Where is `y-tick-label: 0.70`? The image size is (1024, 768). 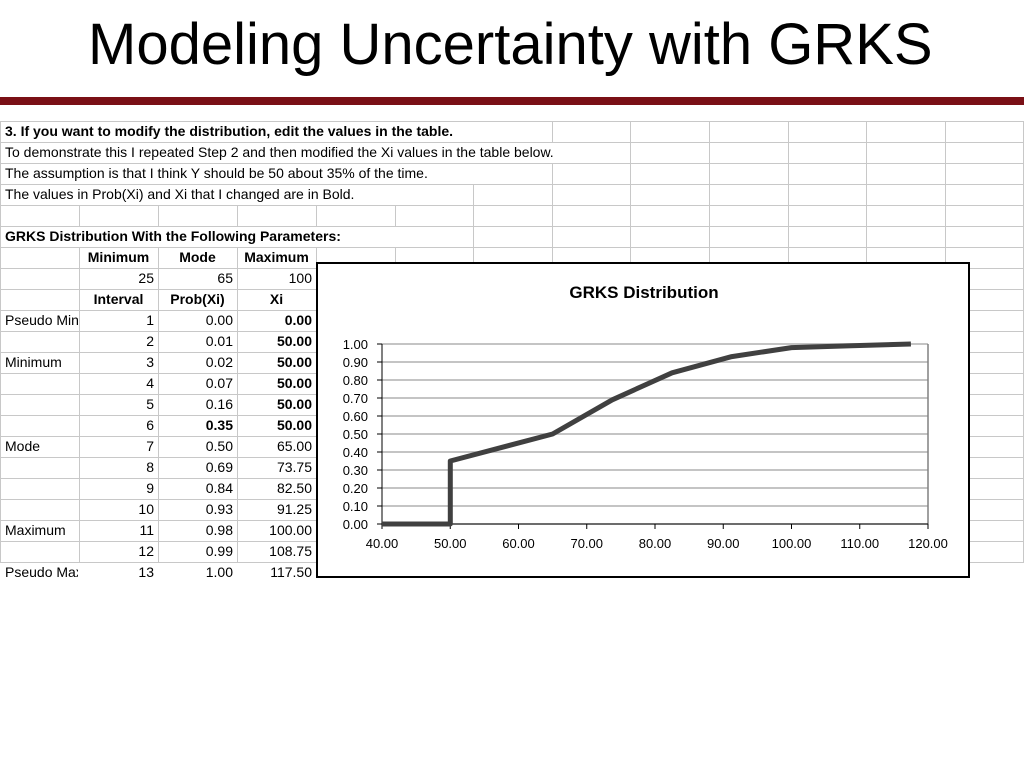 y-tick-label: 0.70 is located at coordinates (355, 398).